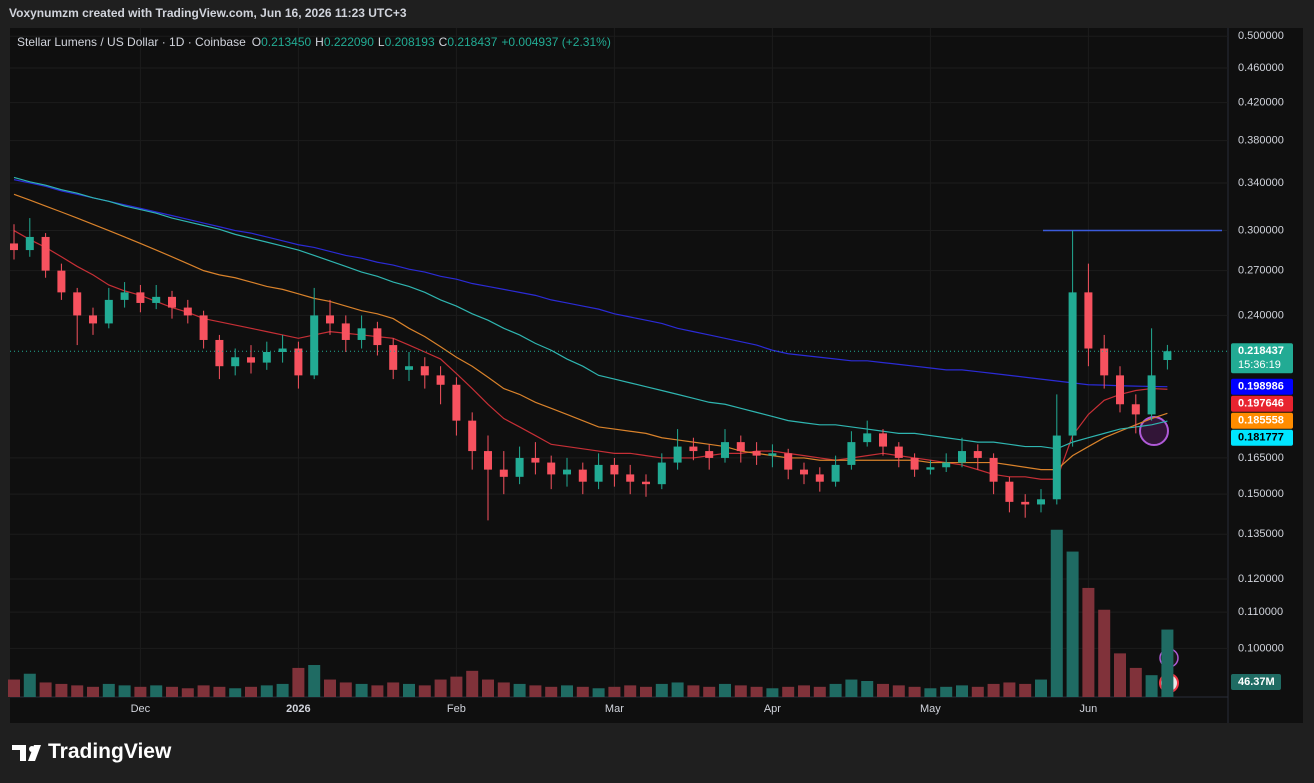  Describe the element at coordinates (1261, 230) in the screenshot. I see `y-tick-label: 0.300000` at that location.